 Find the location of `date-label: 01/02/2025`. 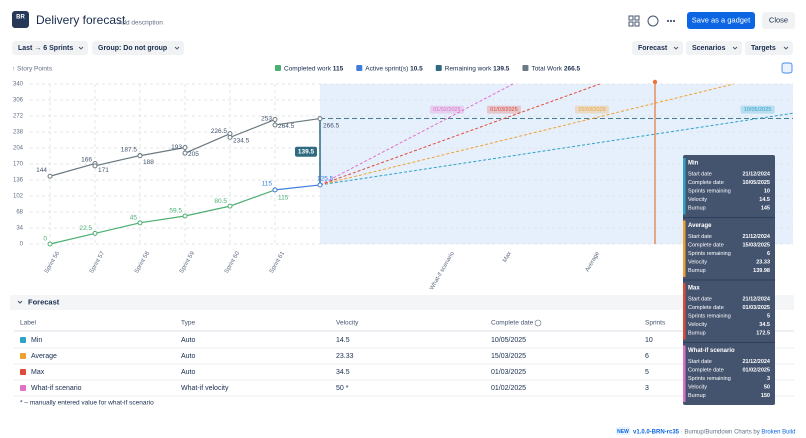

date-label: 01/02/2025 is located at coordinates (447, 110).